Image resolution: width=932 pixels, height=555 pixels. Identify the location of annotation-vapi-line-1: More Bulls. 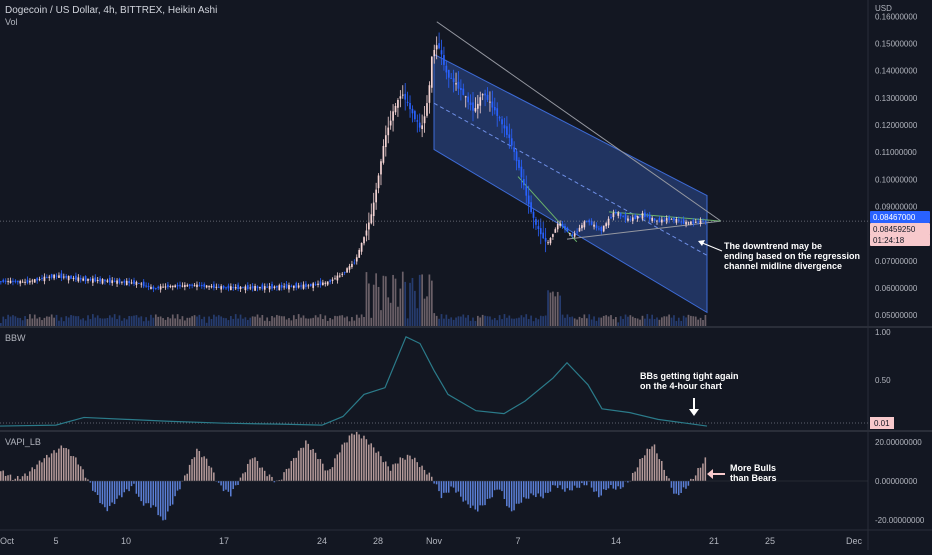
(753, 468).